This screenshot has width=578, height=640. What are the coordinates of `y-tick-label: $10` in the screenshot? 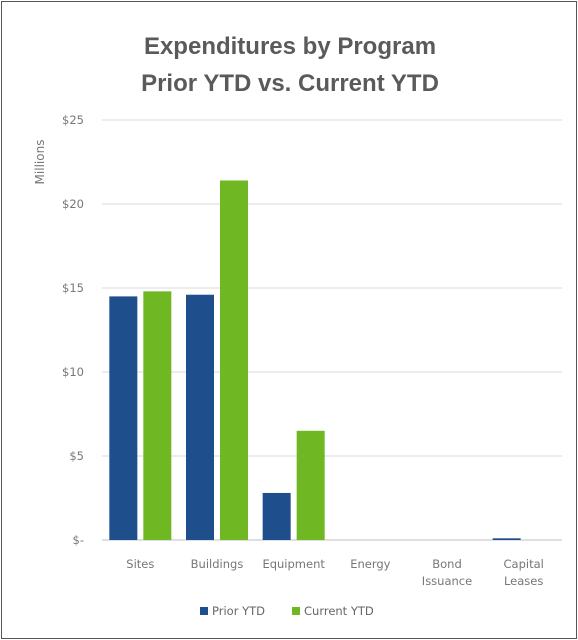 It's located at (73, 372).